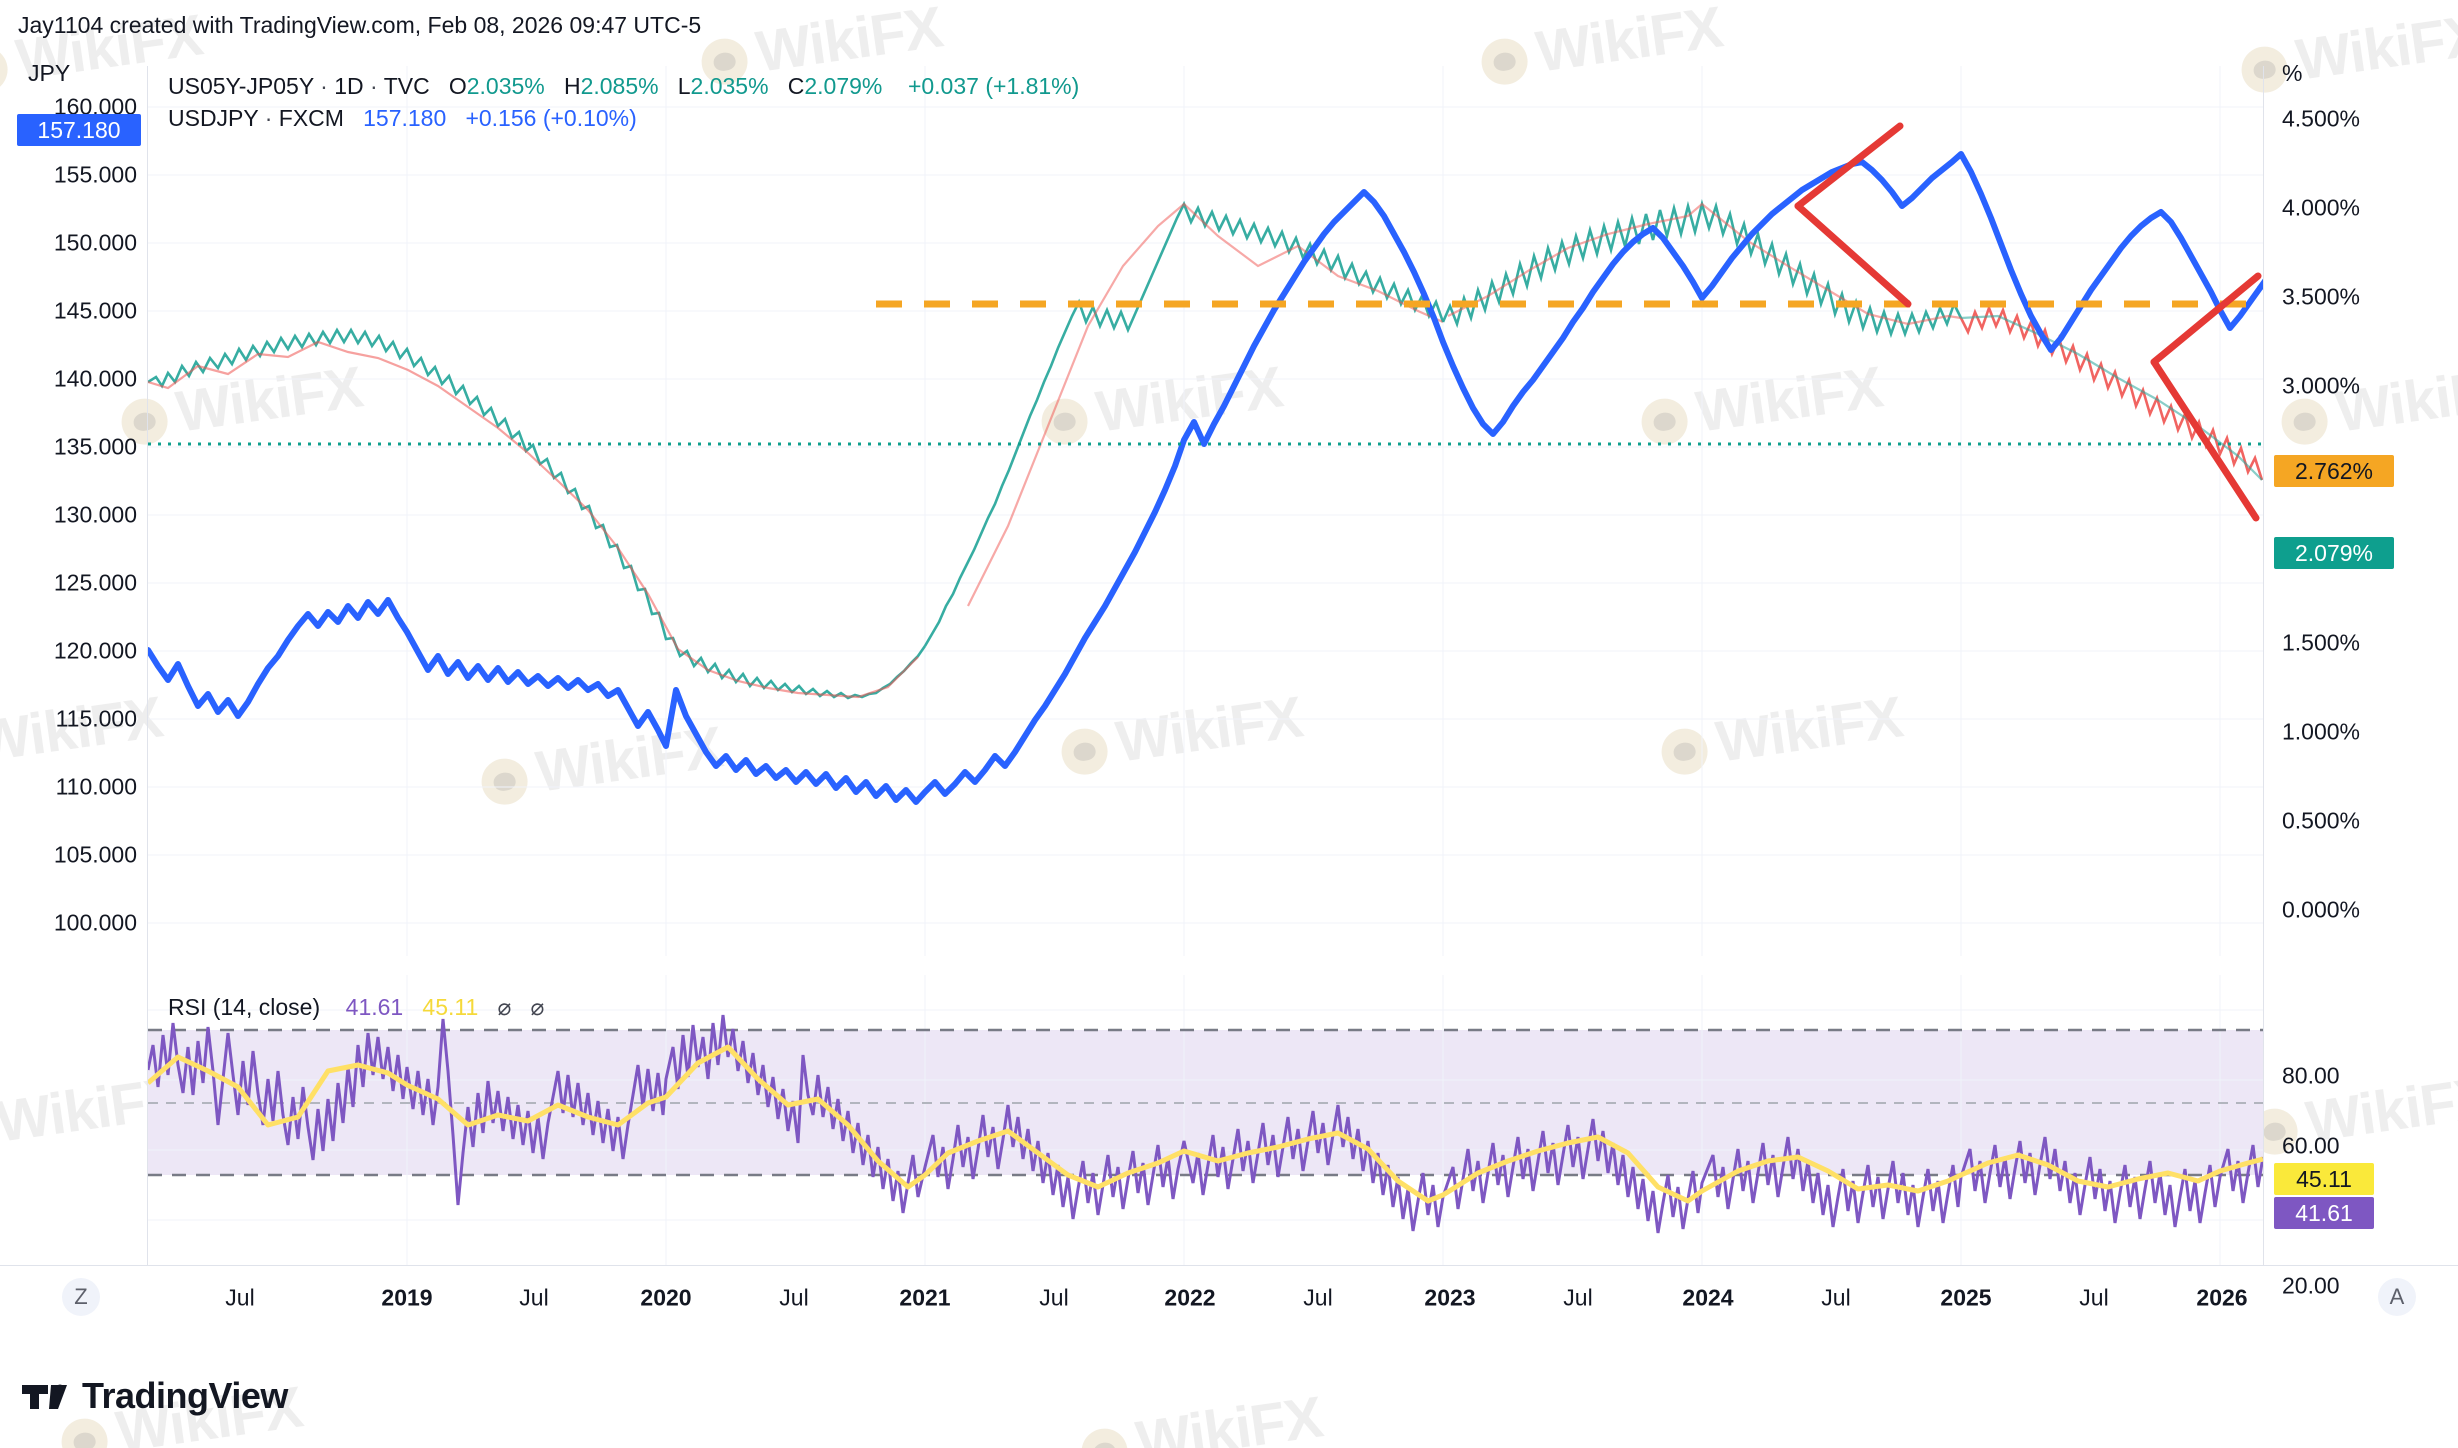 Image resolution: width=2458 pixels, height=1448 pixels. What do you see at coordinates (95, 582) in the screenshot?
I see `left-axis-tick: 125.000` at bounding box center [95, 582].